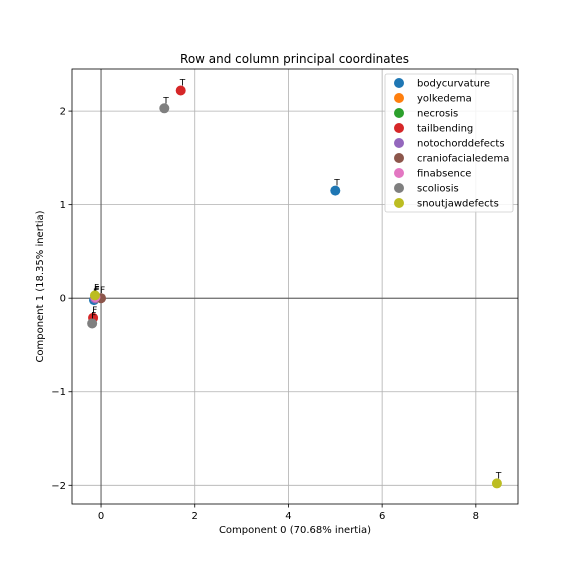 Image resolution: width=576 pixels, height=576 pixels. What do you see at coordinates (195, 516) in the screenshot?
I see `x-tick-label: 2` at bounding box center [195, 516].